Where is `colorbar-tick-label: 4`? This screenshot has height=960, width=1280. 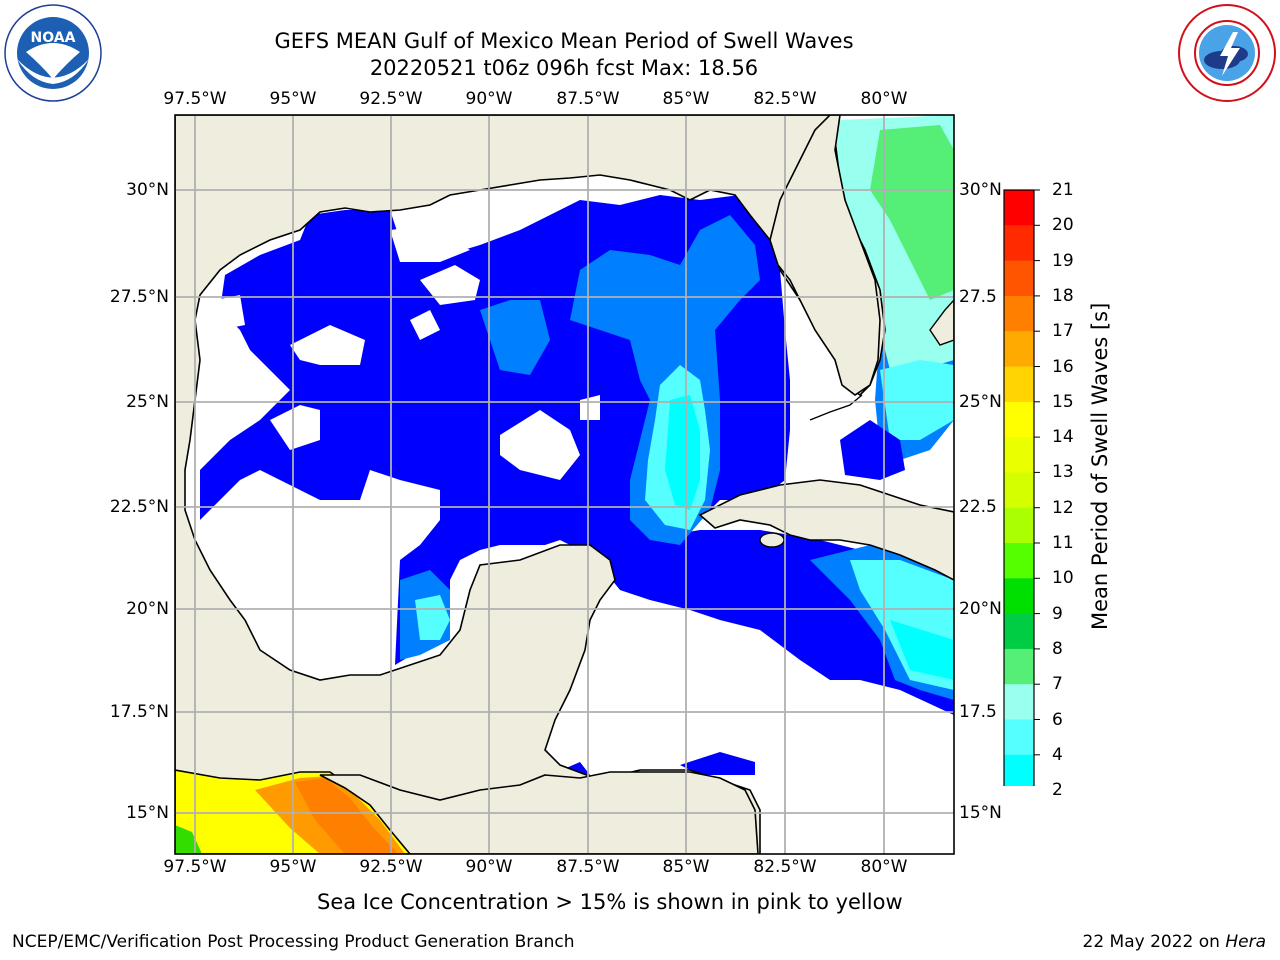 colorbar-tick-label: 4 is located at coordinates (1057, 754).